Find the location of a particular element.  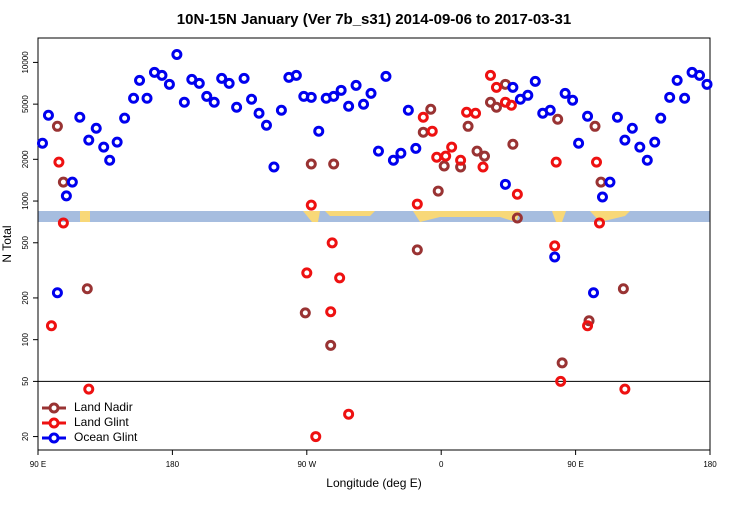

y-tick-label: 1000 is located at coordinates (25, 201).